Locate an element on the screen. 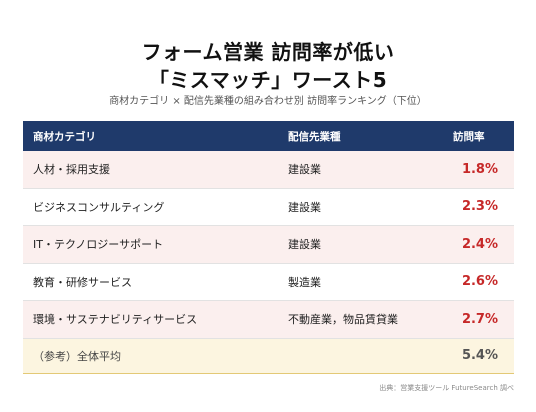 Image resolution: width=536 pixels, height=412 pixels. average-empty-cell is located at coordinates (355, 355).